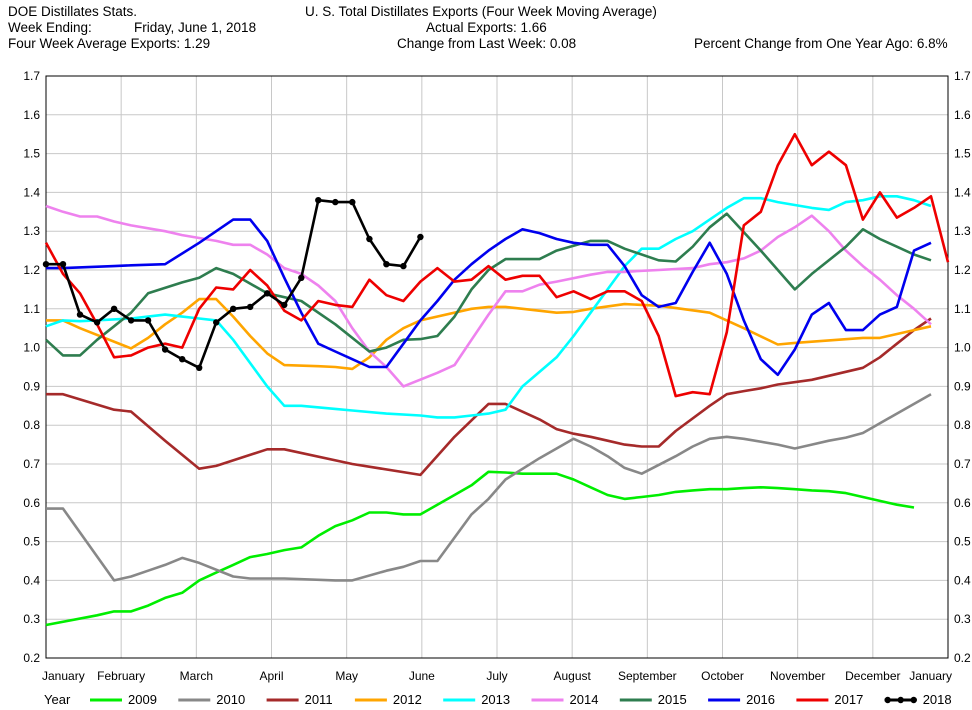 Image resolution: width=972 pixels, height=710 pixels. What do you see at coordinates (962, 503) in the screenshot?
I see `y-tick-label-right: 0.6` at bounding box center [962, 503].